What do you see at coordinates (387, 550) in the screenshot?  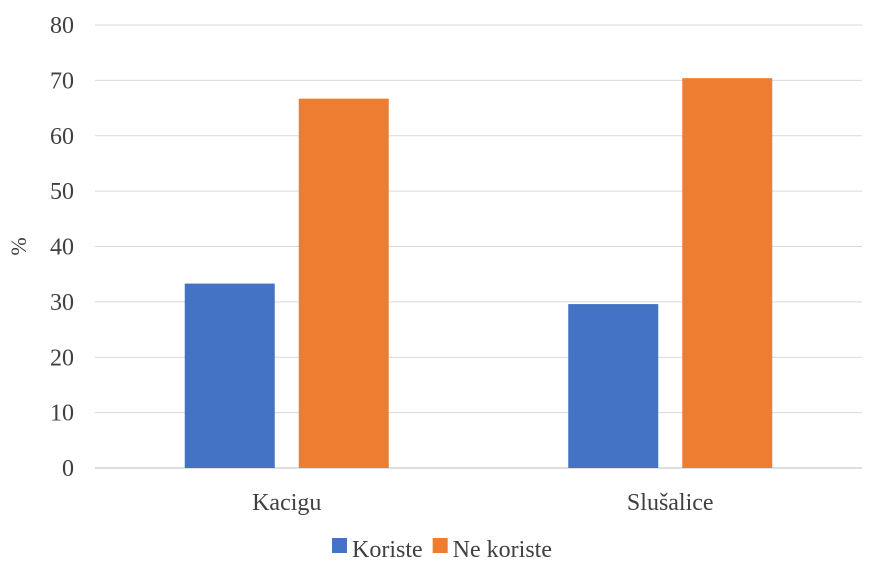 I see `legend-label: Koriste` at bounding box center [387, 550].